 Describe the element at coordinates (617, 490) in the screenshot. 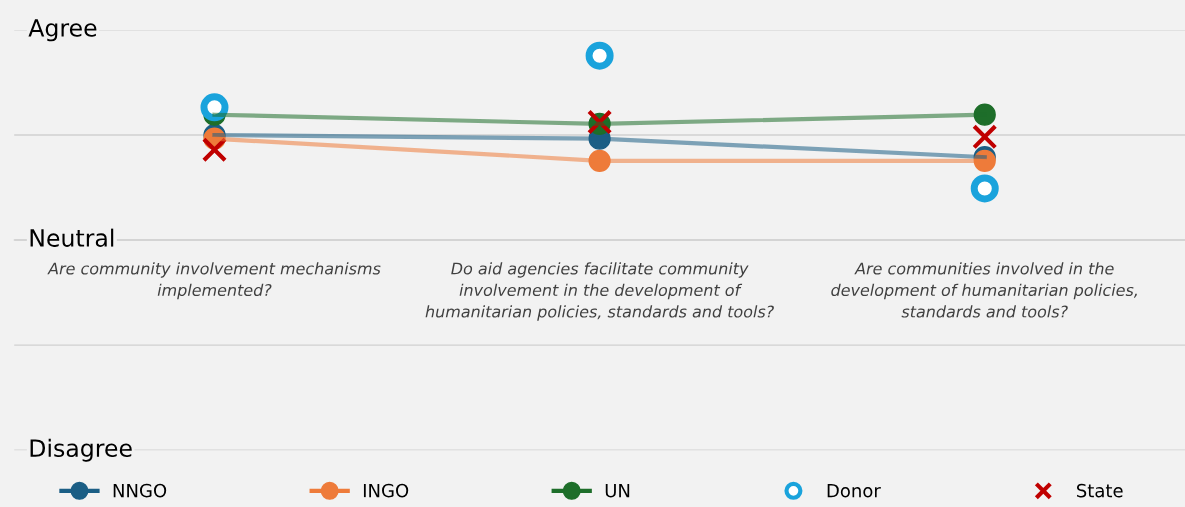

I see `legend-label: UN` at that location.